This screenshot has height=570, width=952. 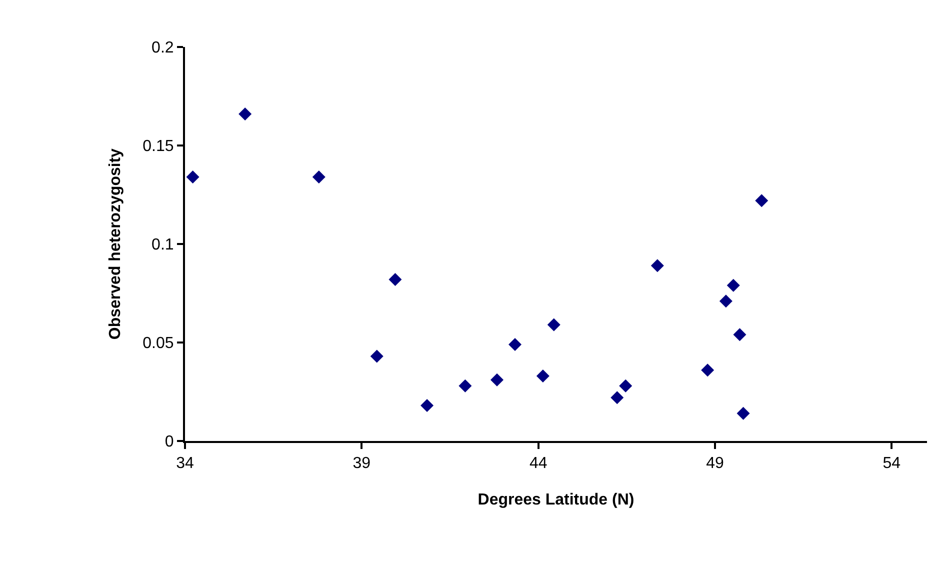 What do you see at coordinates (163, 245) in the screenshot?
I see `y-tick-label: 0.1` at bounding box center [163, 245].